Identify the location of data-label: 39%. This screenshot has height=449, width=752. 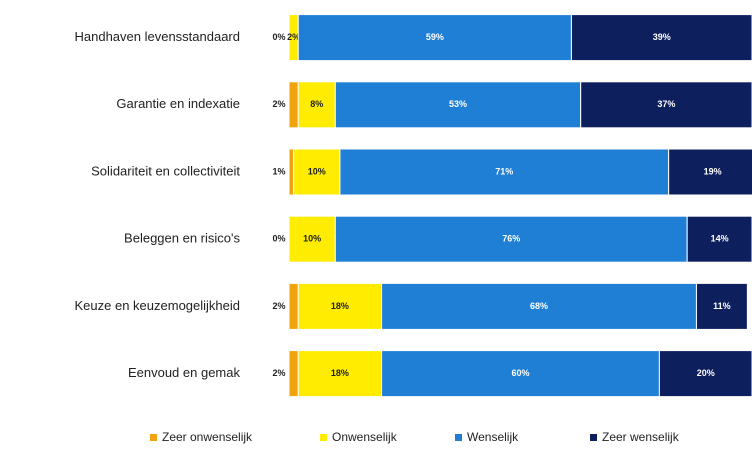
(662, 37).